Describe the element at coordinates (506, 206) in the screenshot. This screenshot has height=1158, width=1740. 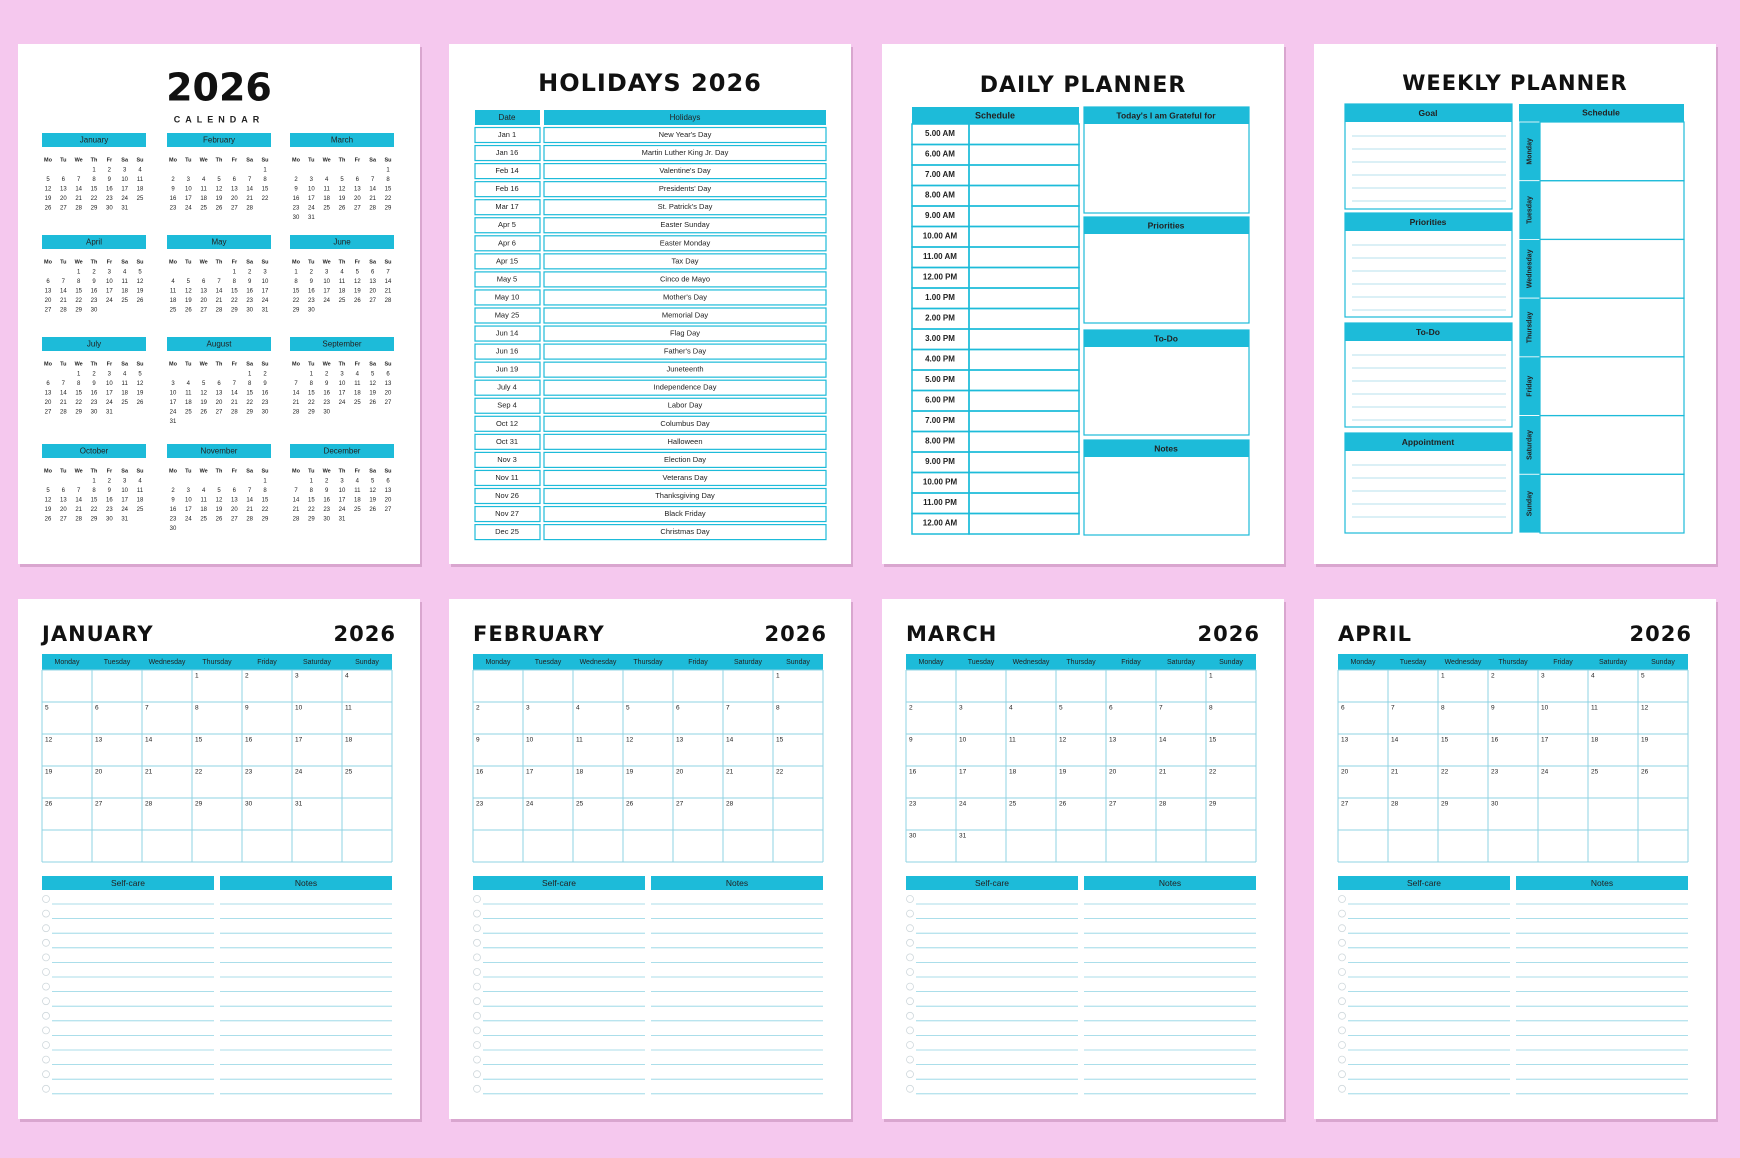
I see `holiday-date: Mar 17` at that location.